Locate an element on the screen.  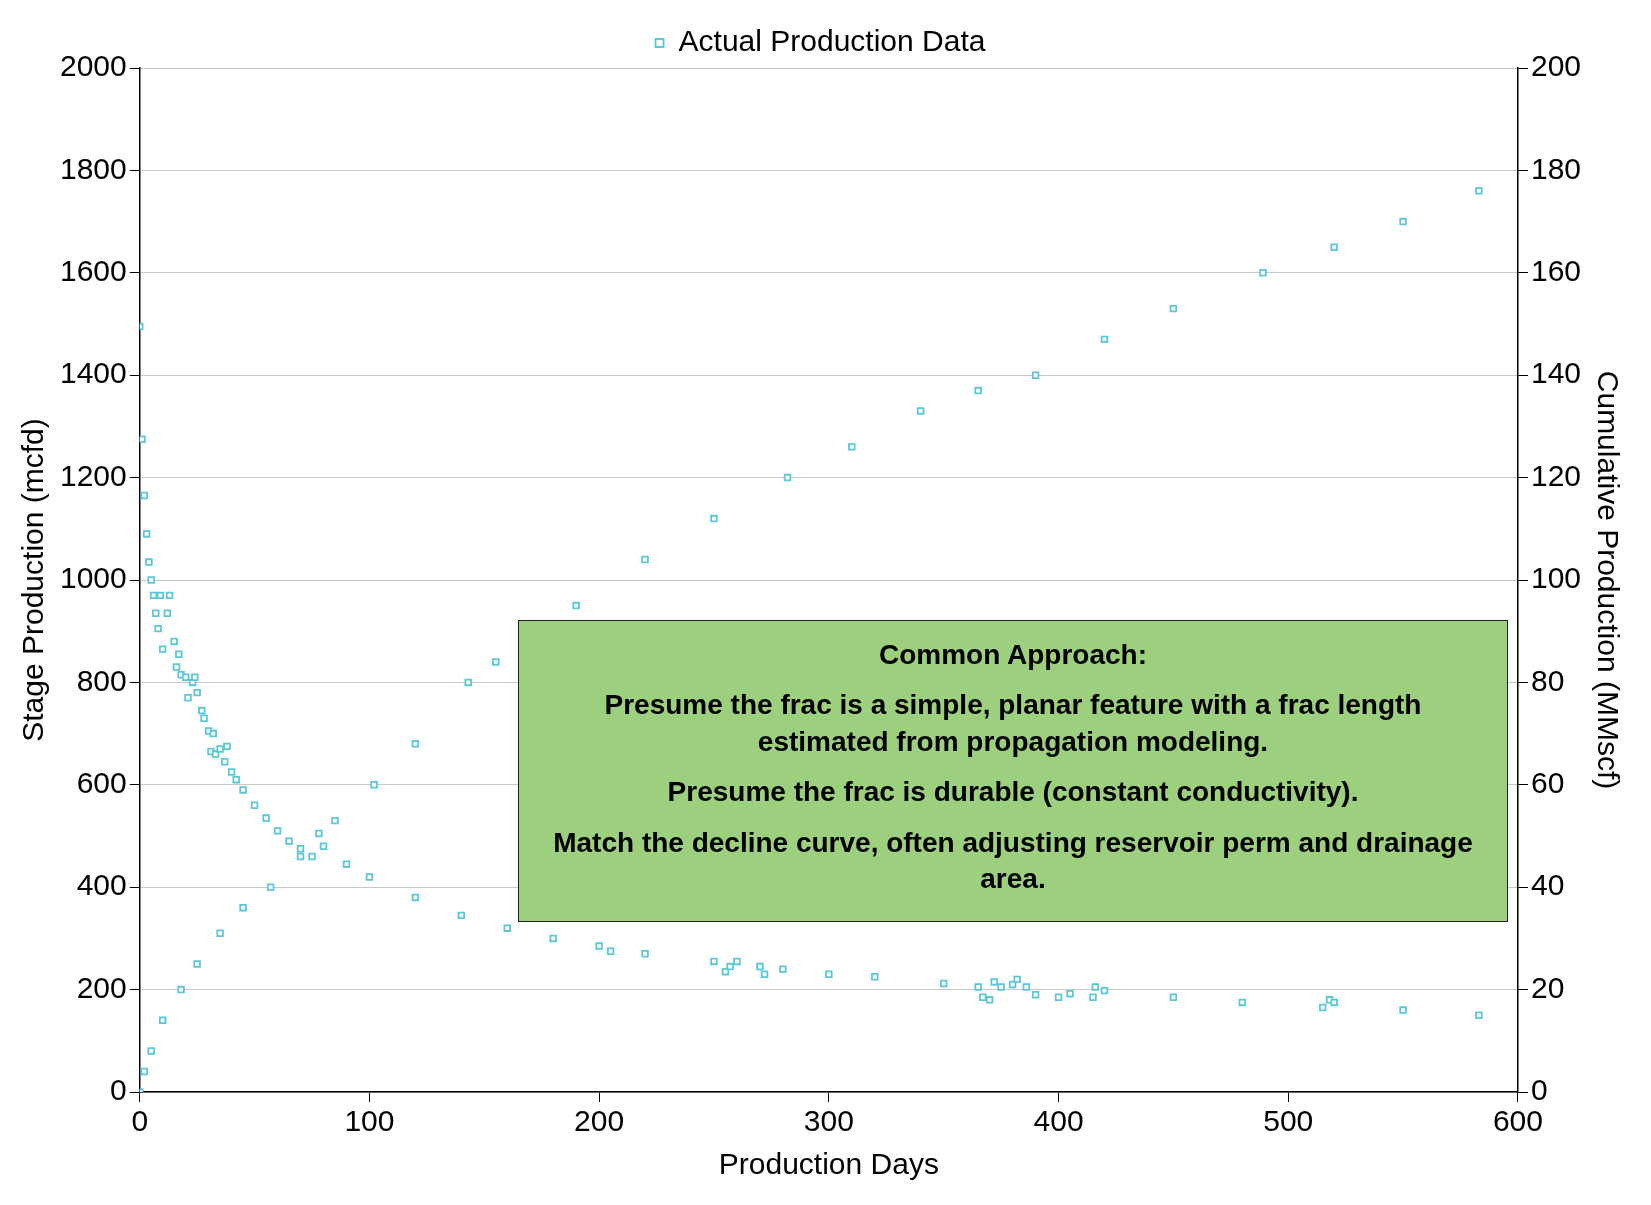
y-tick-label: 0 is located at coordinates (118, 1090).